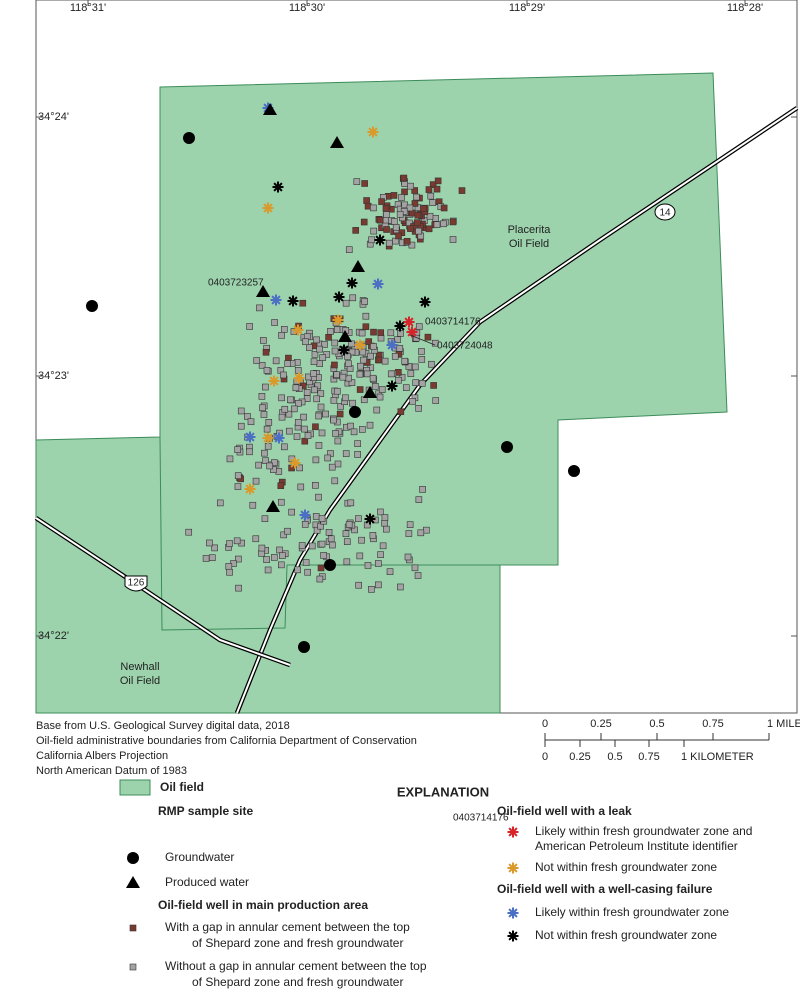  Describe the element at coordinates (135, 787) in the screenshot. I see `legend-swatch` at that location.